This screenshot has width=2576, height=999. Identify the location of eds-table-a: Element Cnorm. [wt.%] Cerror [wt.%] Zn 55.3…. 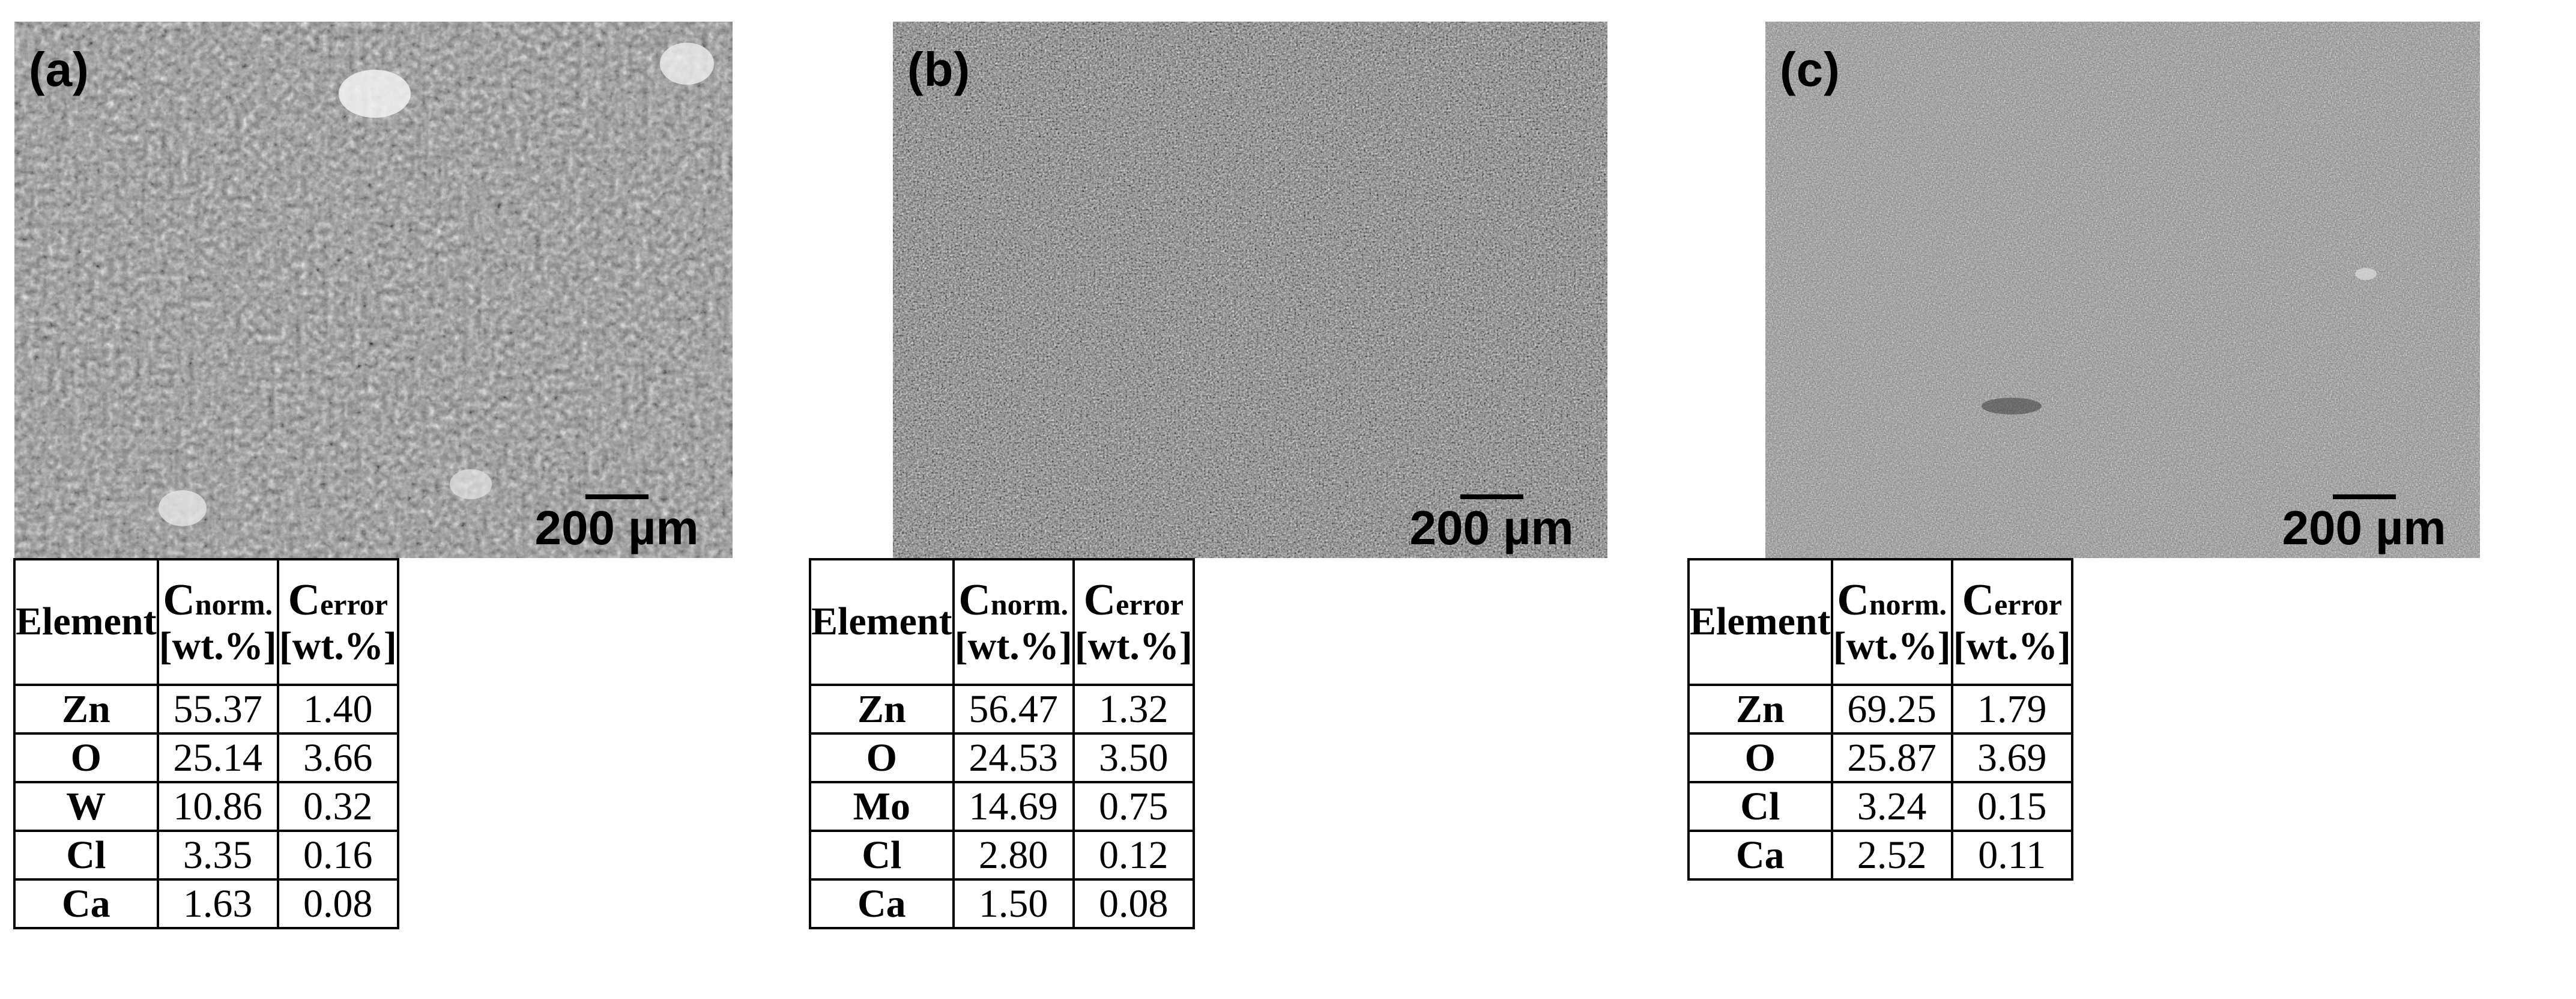
(206, 743).